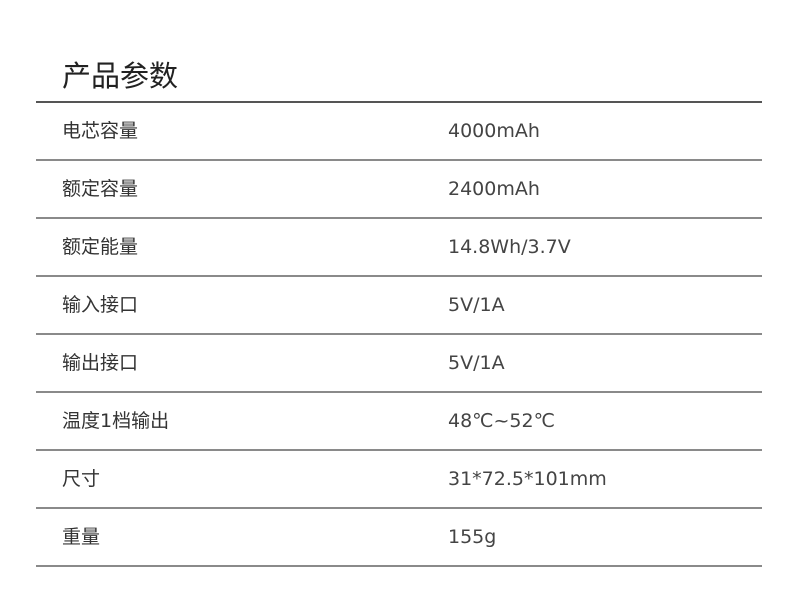 This screenshot has width=800, height=605. I want to click on spec-value: 48℃~52℃, so click(501, 421).